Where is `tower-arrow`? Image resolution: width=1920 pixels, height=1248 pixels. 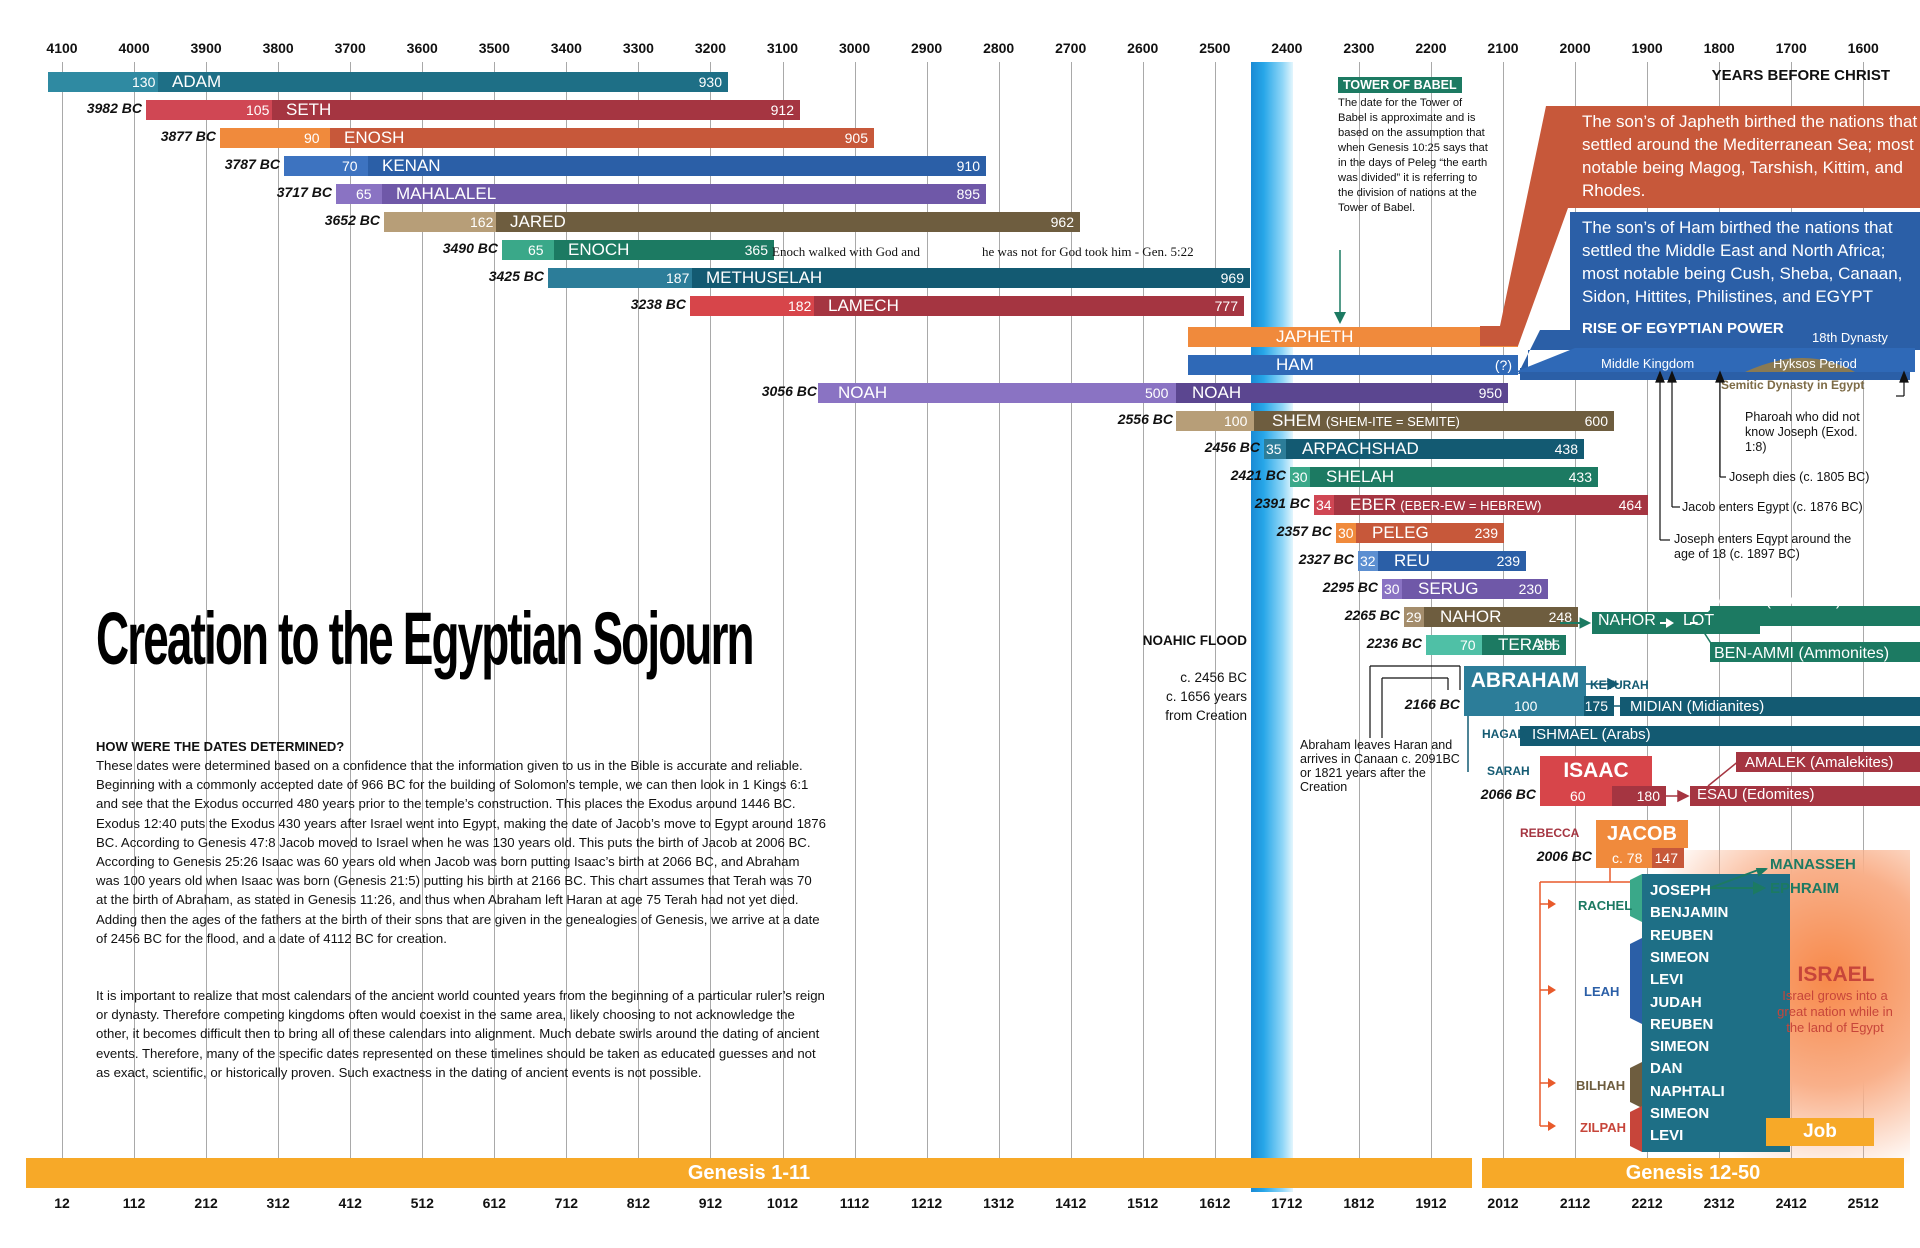
tower-arrow is located at coordinates (1340, 287).